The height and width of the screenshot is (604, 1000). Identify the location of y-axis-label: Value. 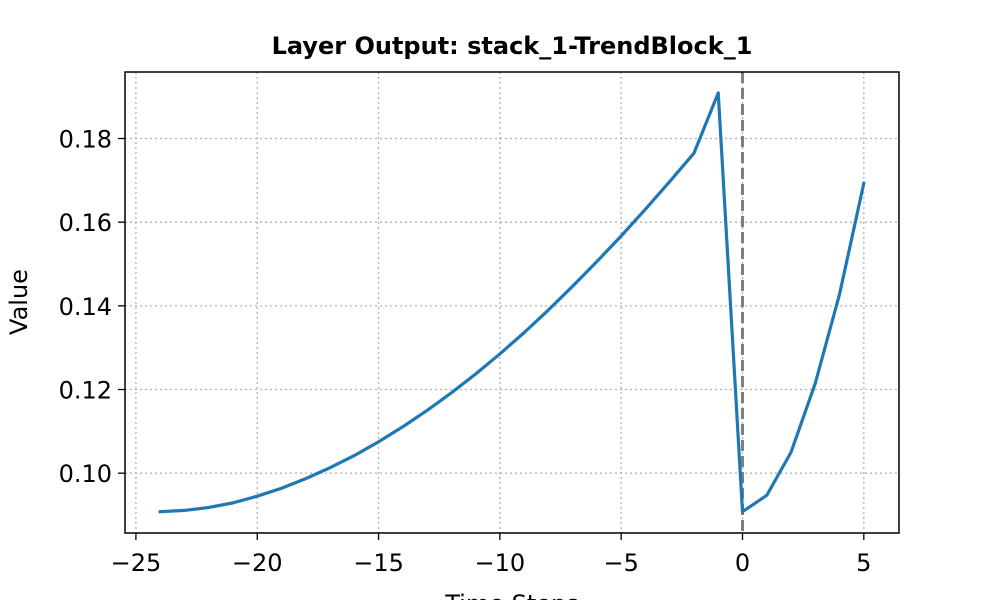
(19, 302).